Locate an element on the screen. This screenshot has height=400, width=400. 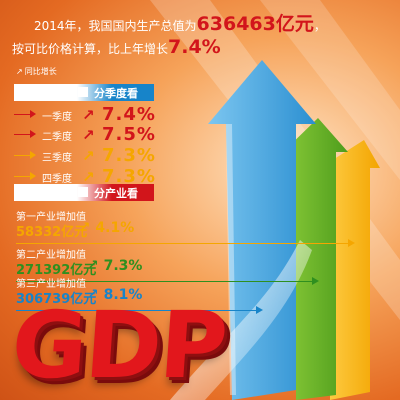
header-prefix-text: 2014年，我国国内生产总值为 is located at coordinates (115, 26).